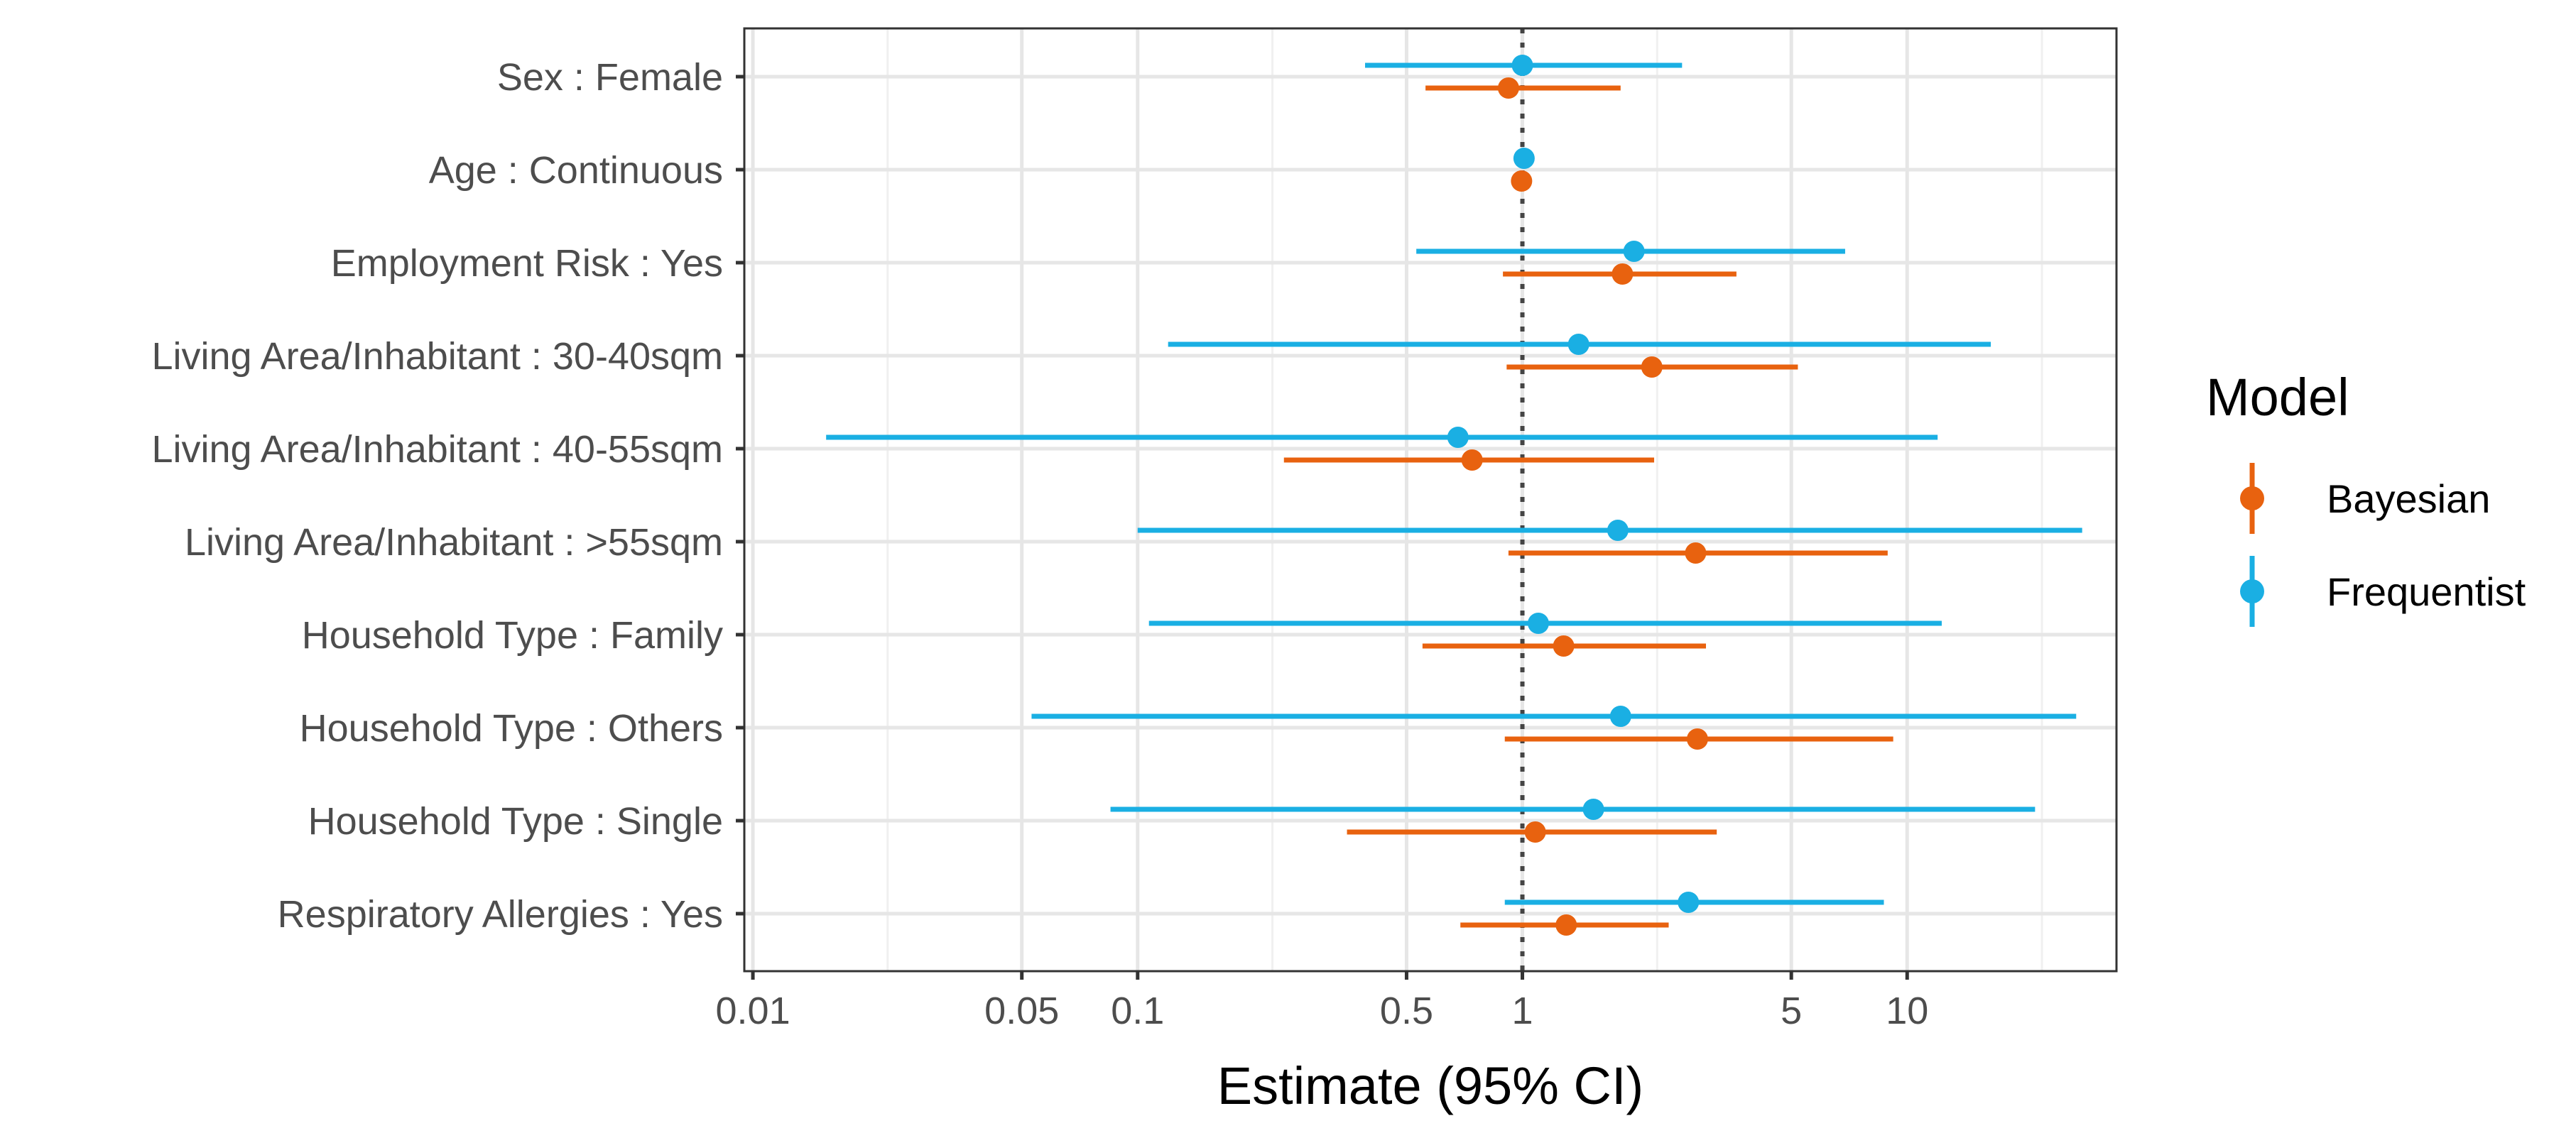 The width and height of the screenshot is (2576, 1138). Describe the element at coordinates (2408, 498) in the screenshot. I see `legend-label-bayesian: Bayesian` at that location.